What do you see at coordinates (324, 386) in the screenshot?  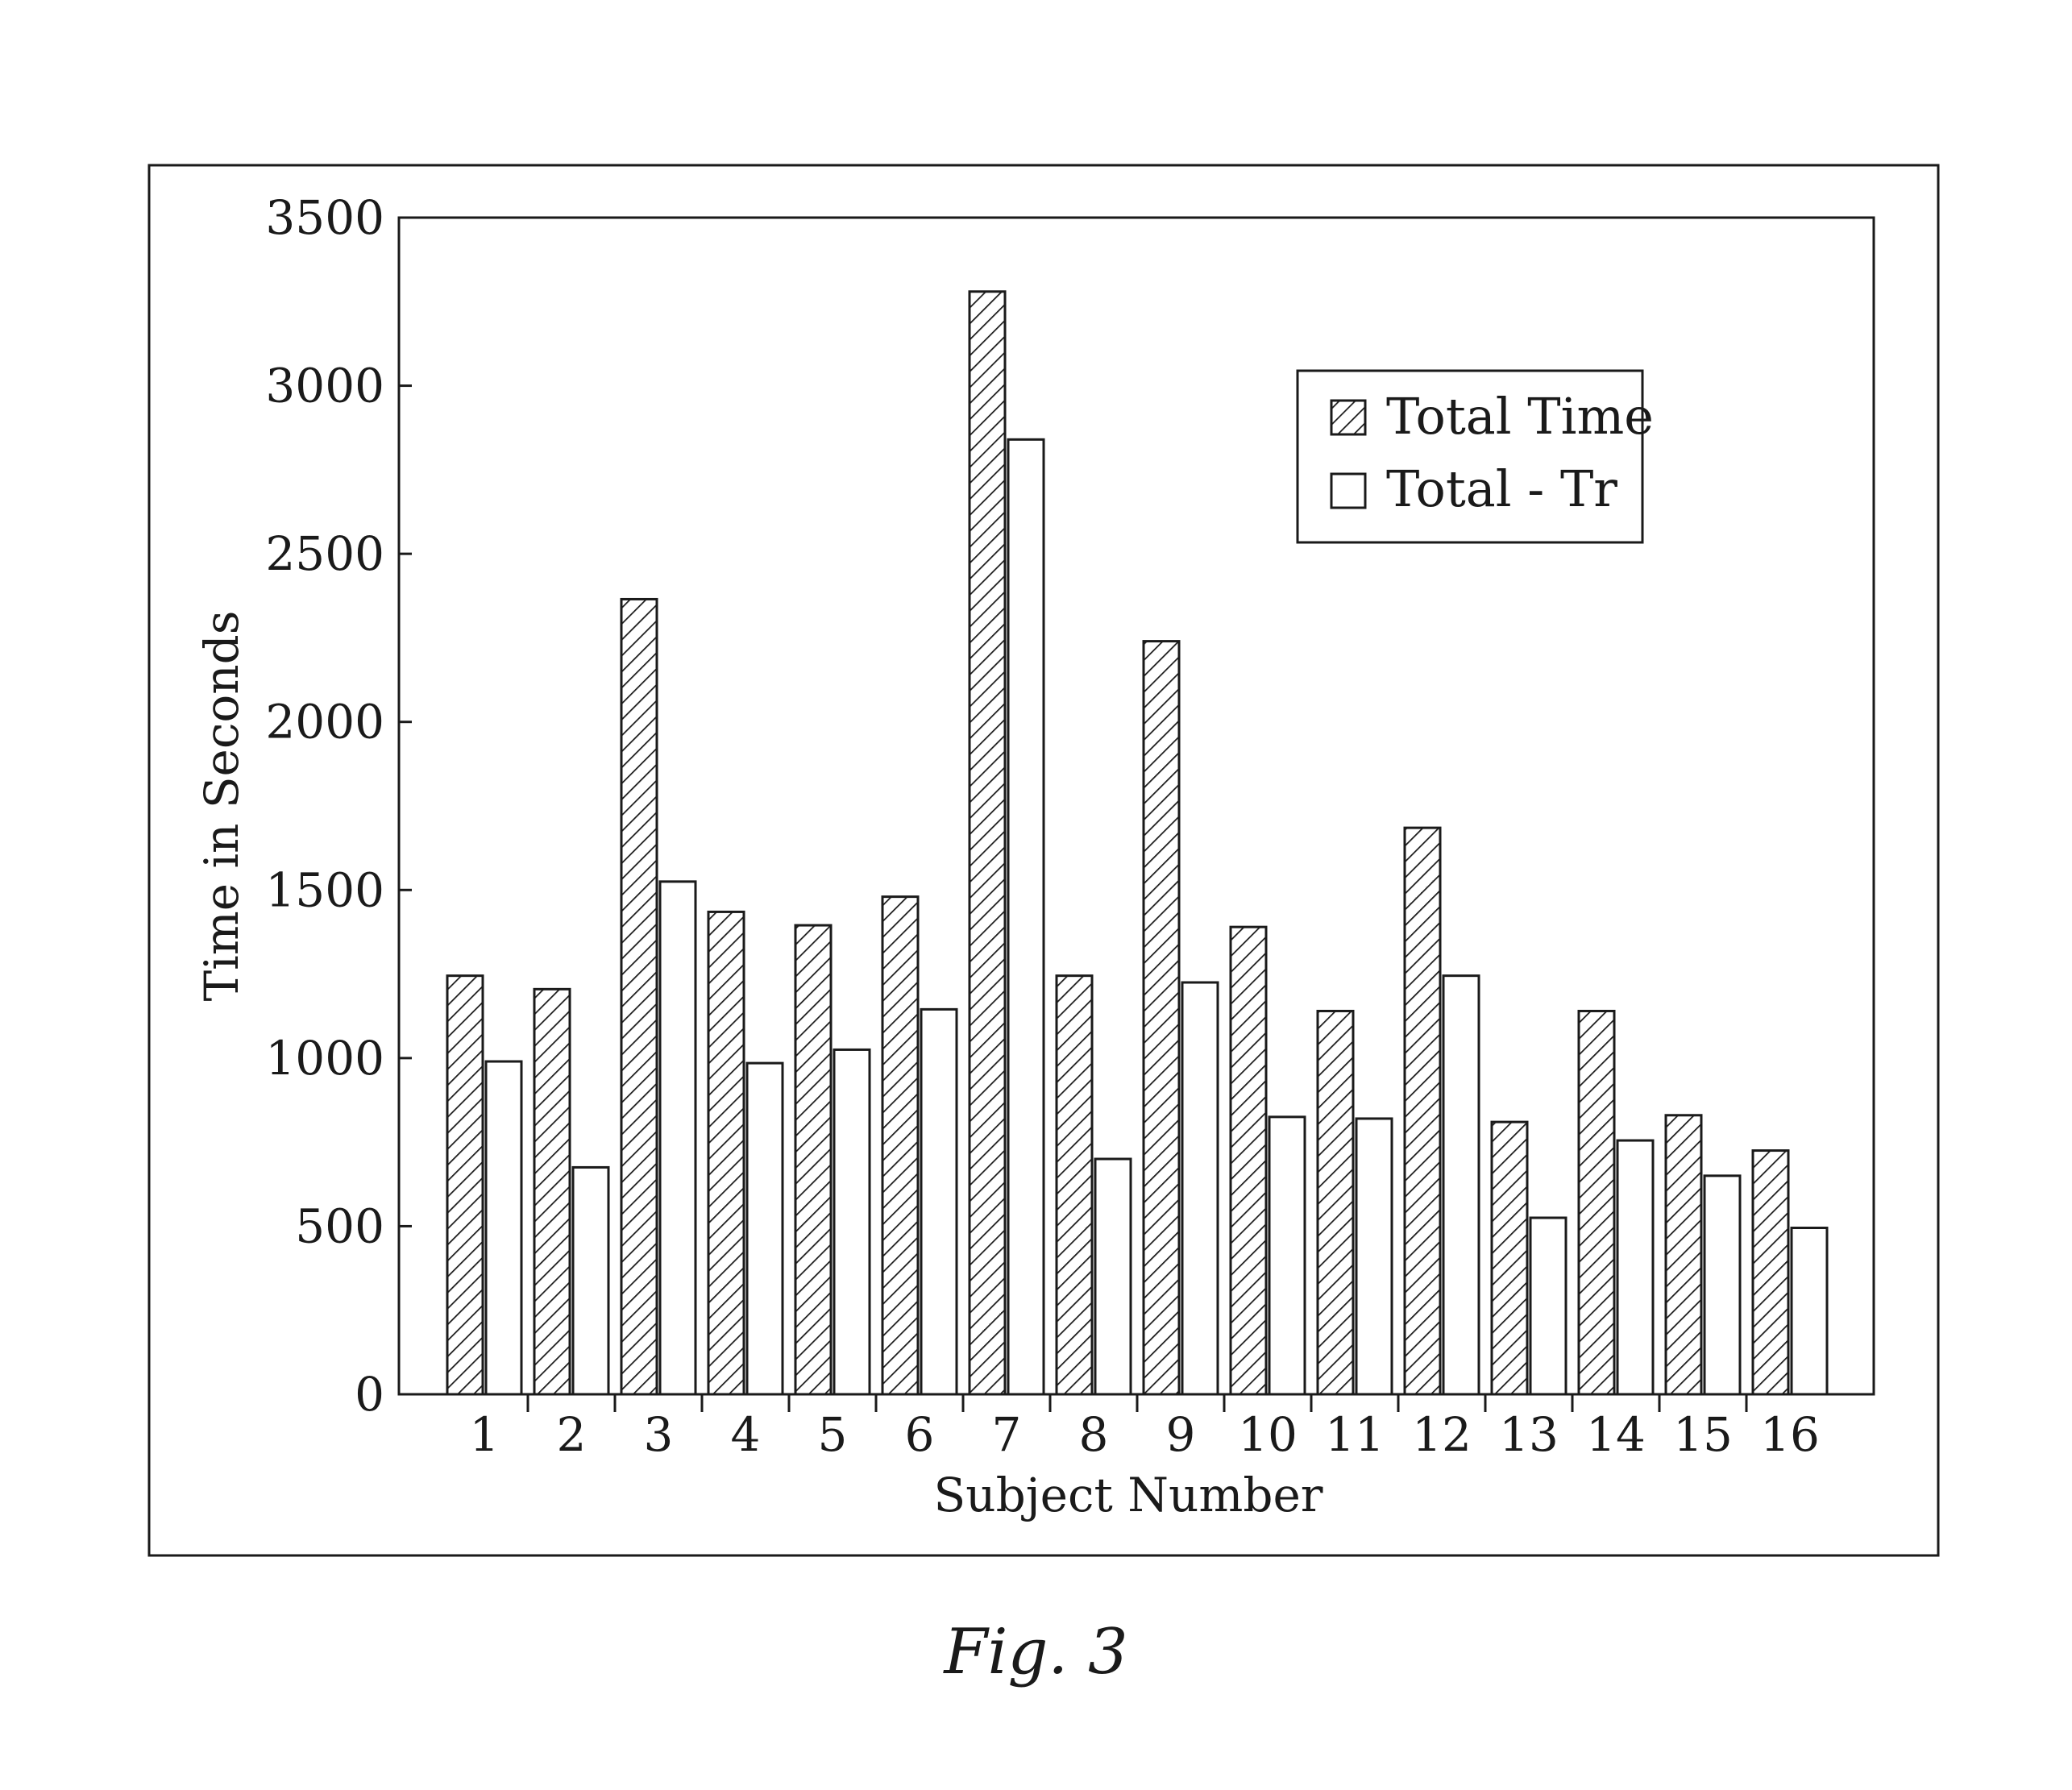 I see `y-tick-label: 3000` at bounding box center [324, 386].